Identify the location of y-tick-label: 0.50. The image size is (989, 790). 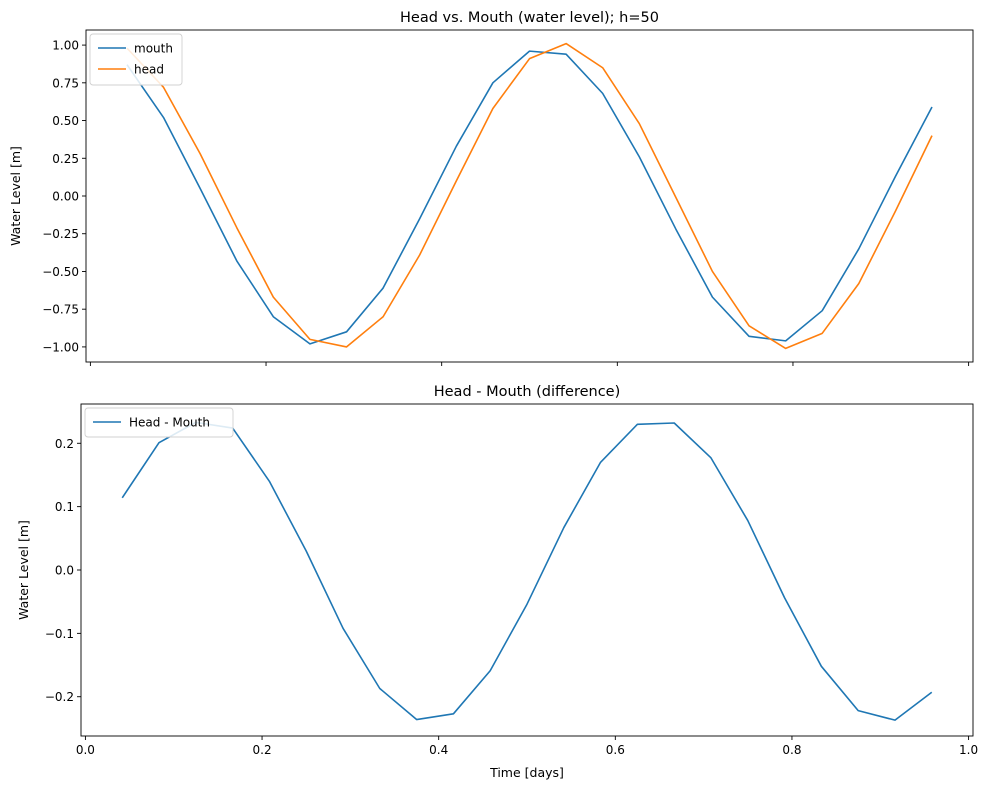
(65, 121).